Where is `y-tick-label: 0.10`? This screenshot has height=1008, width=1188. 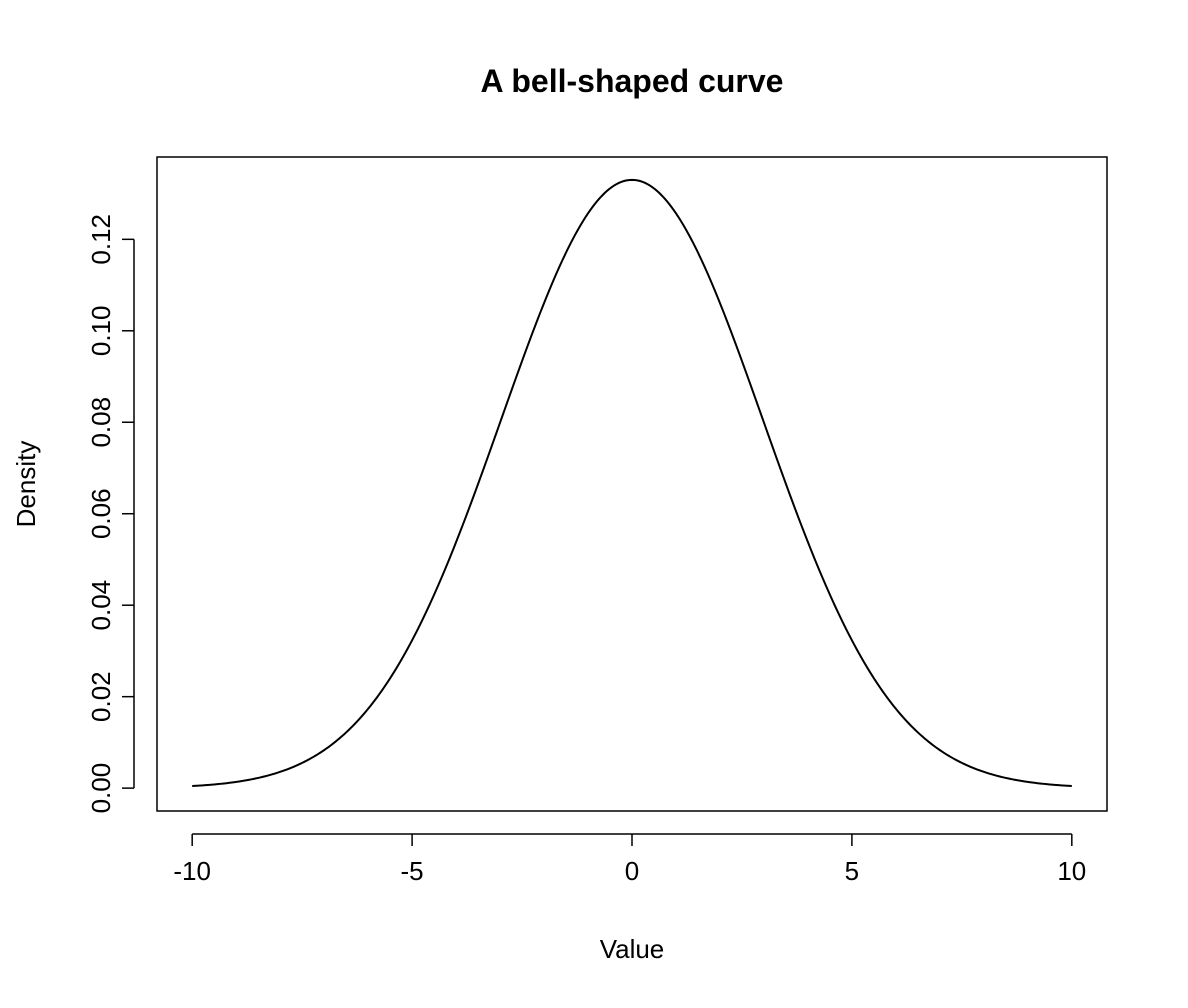 y-tick-label: 0.10 is located at coordinates (101, 330).